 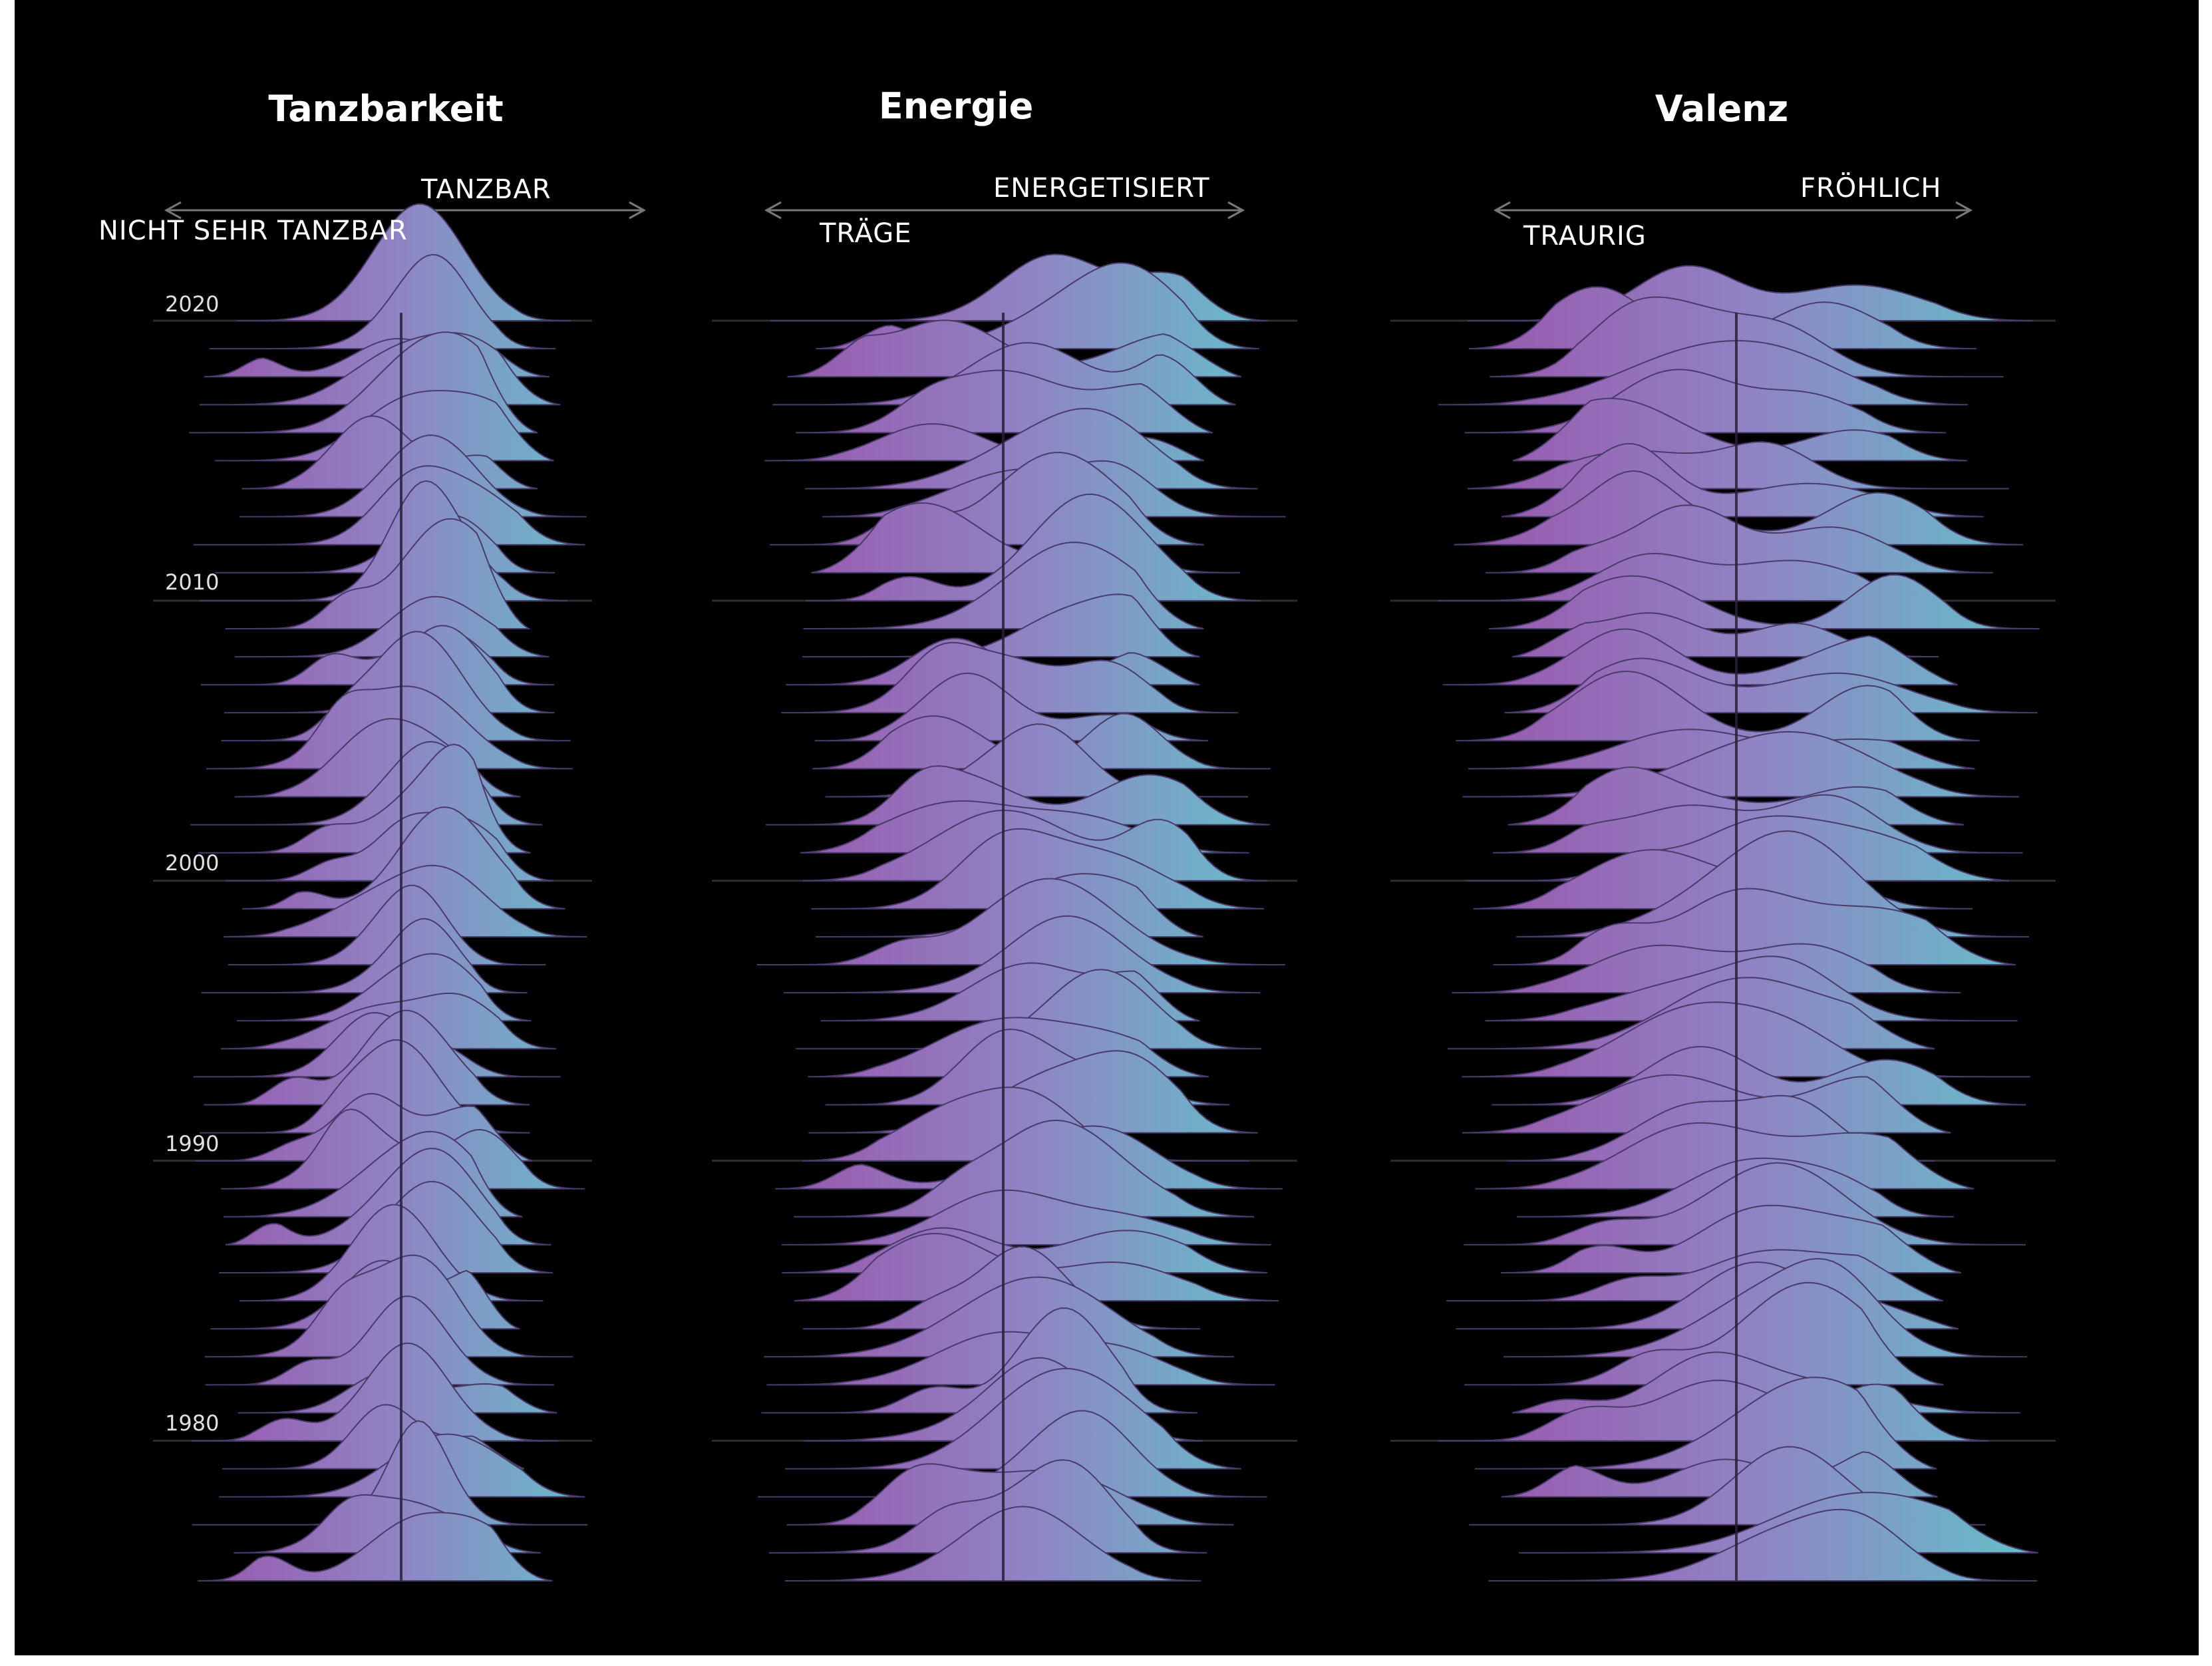 I want to click on energie-low-label: TRÄGE, so click(x=866, y=233).